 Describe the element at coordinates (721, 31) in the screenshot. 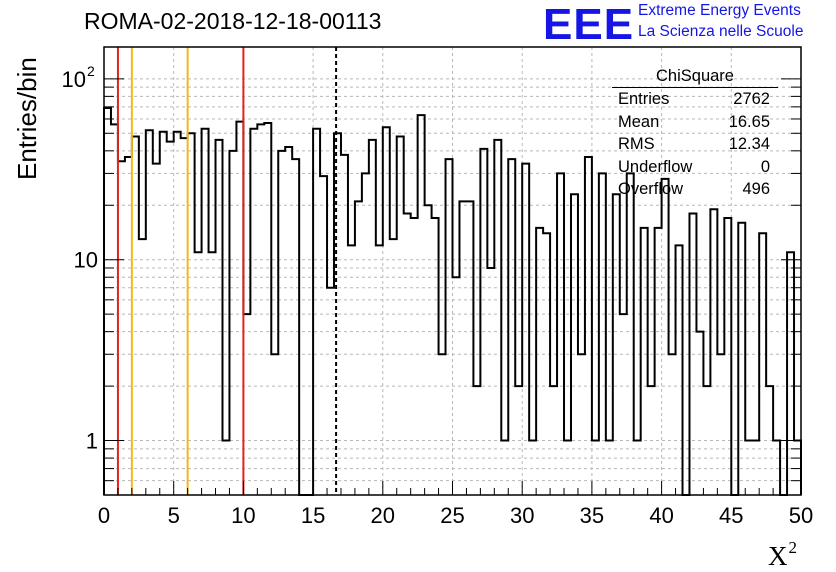

I see `logo-line-2: La Scienza nelle Scuole` at that location.